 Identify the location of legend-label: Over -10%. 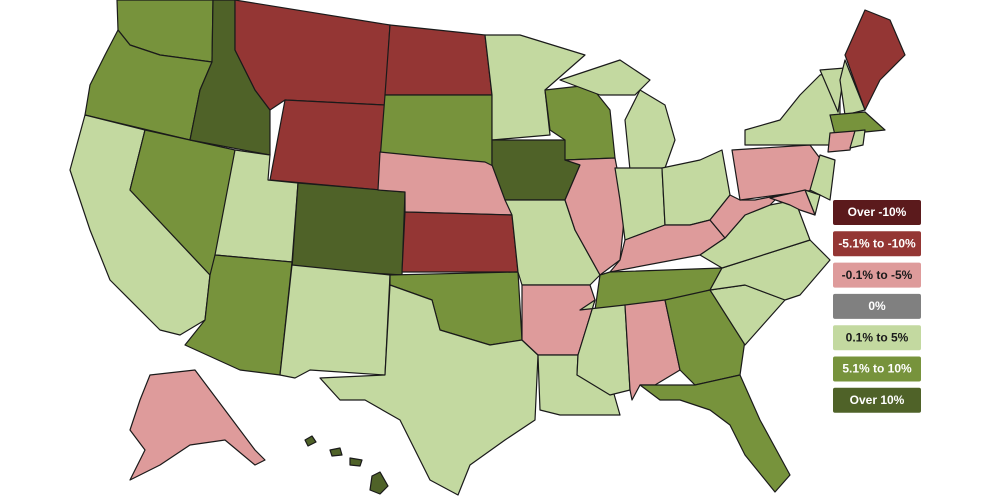
(877, 212).